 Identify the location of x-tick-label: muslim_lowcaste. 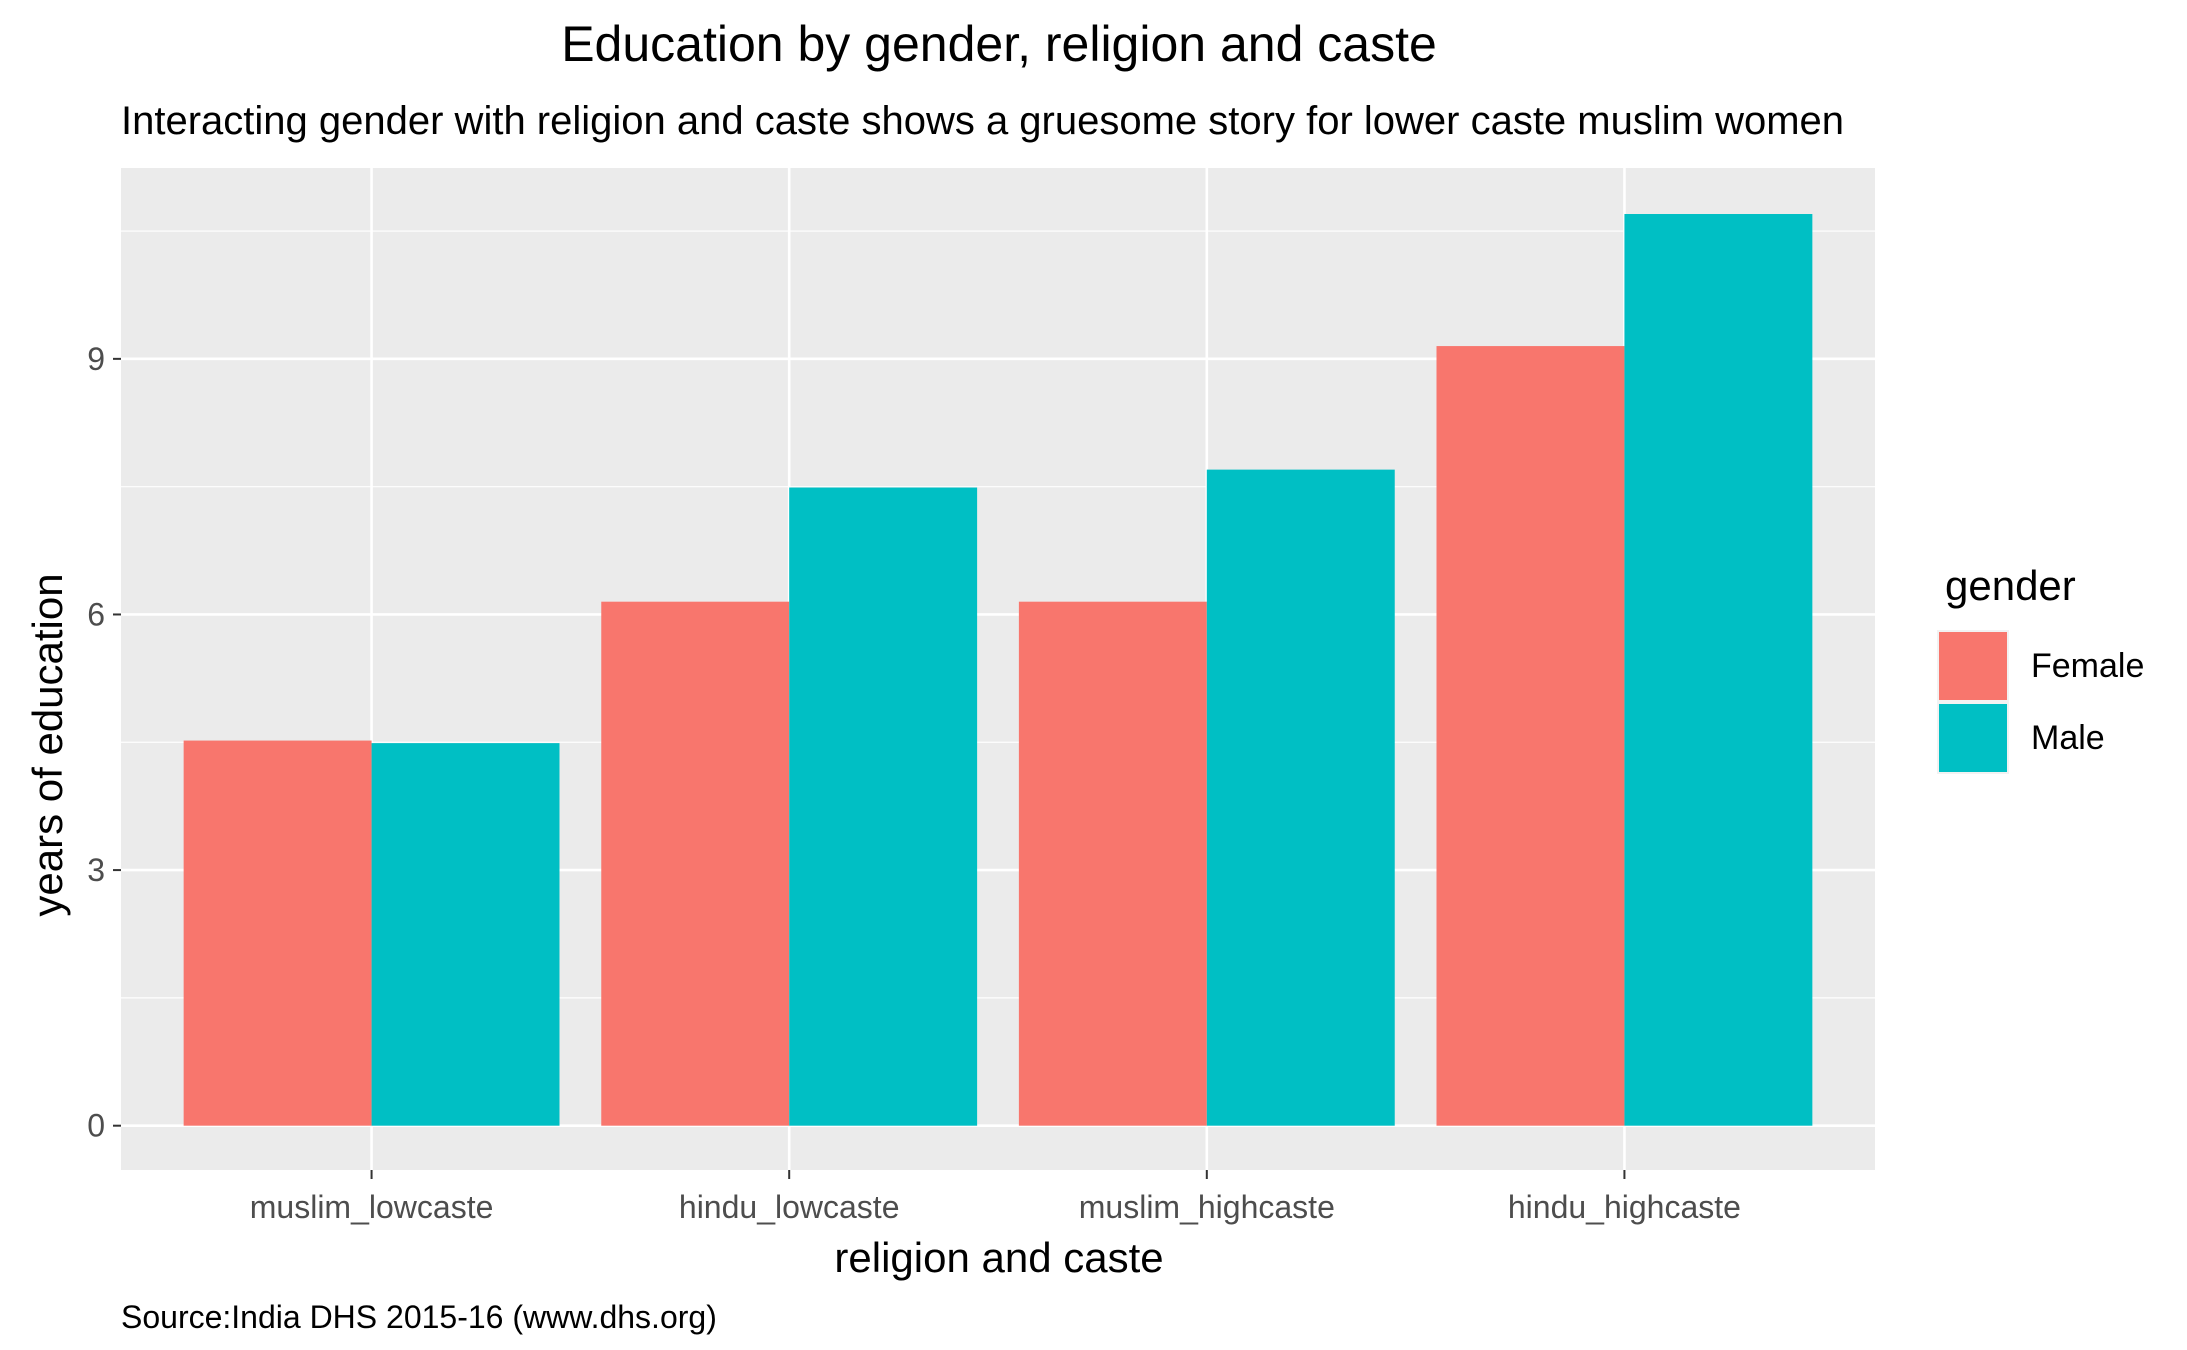
(372, 1207).